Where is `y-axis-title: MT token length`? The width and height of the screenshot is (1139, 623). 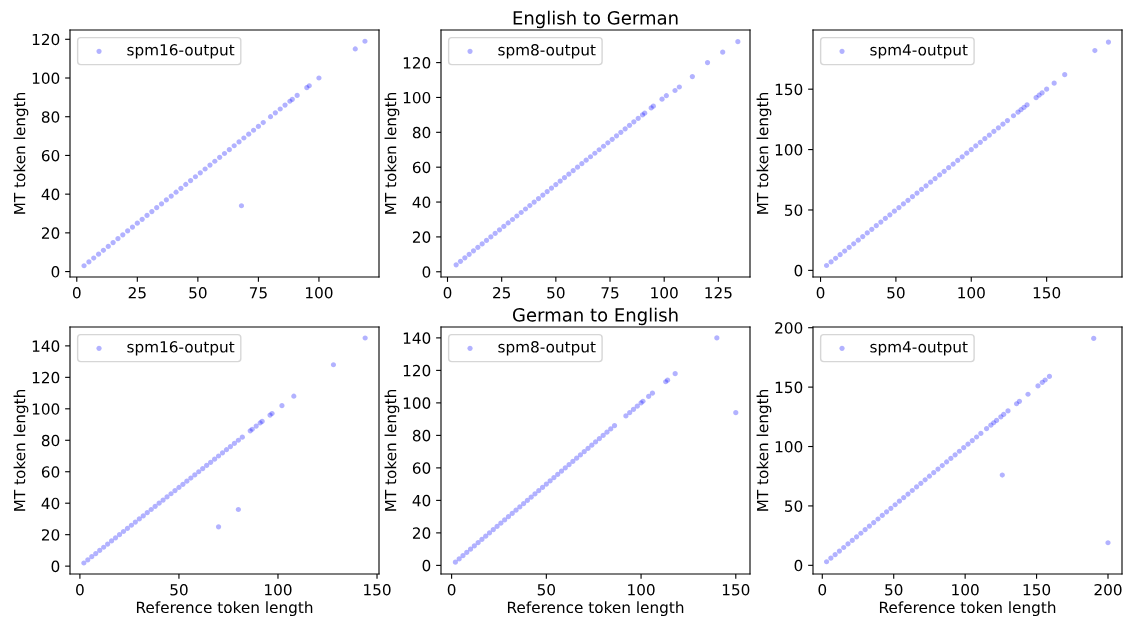 y-axis-title: MT token length is located at coordinates (21, 450).